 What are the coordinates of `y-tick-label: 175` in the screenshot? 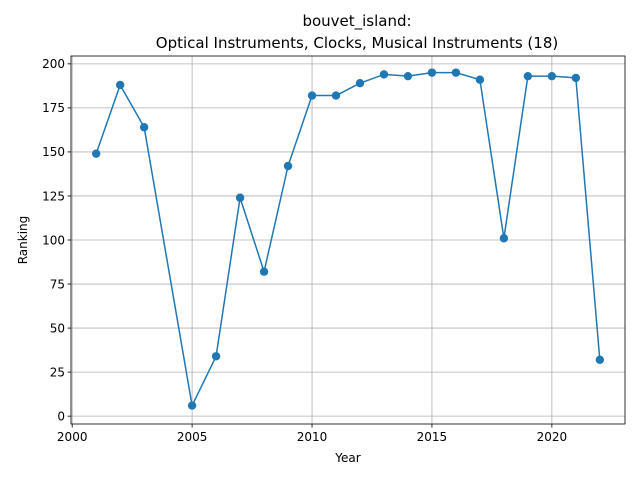 It's located at (53, 108).